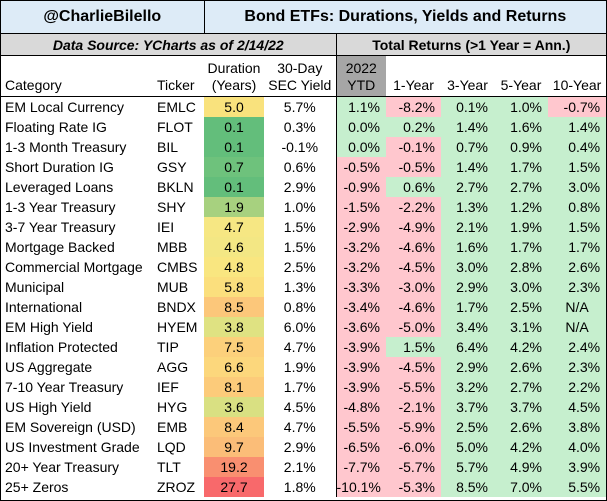 Image resolution: width=607 pixels, height=501 pixels. I want to click on duration-cell: 1.9, so click(234, 207).